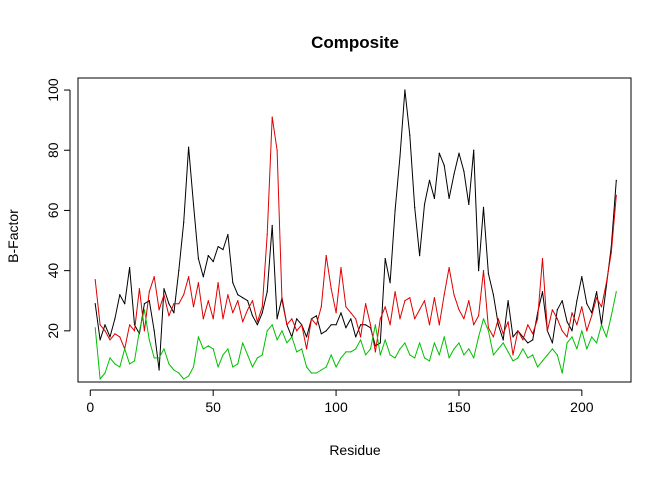 The height and width of the screenshot is (485, 672). What do you see at coordinates (582, 407) in the screenshot?
I see `x-tick-label: 200` at bounding box center [582, 407].